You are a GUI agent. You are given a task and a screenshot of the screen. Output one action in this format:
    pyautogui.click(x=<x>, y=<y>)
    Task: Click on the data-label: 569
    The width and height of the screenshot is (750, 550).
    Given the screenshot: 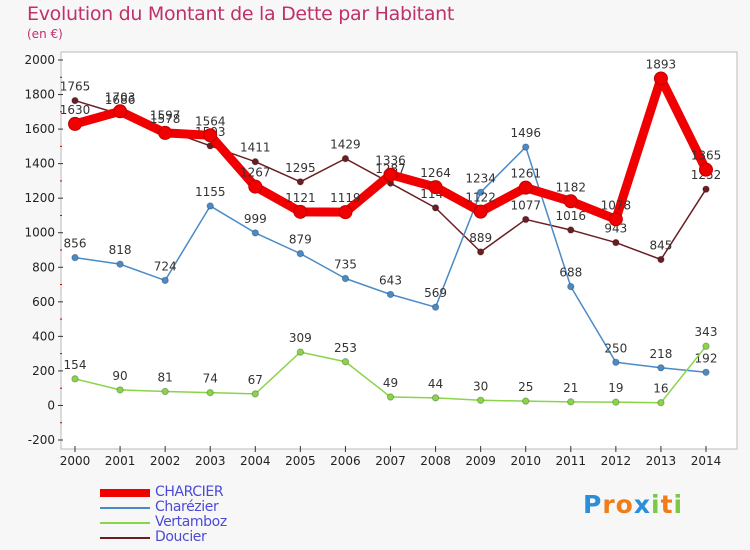 What is the action you would take?
    pyautogui.click(x=435, y=293)
    